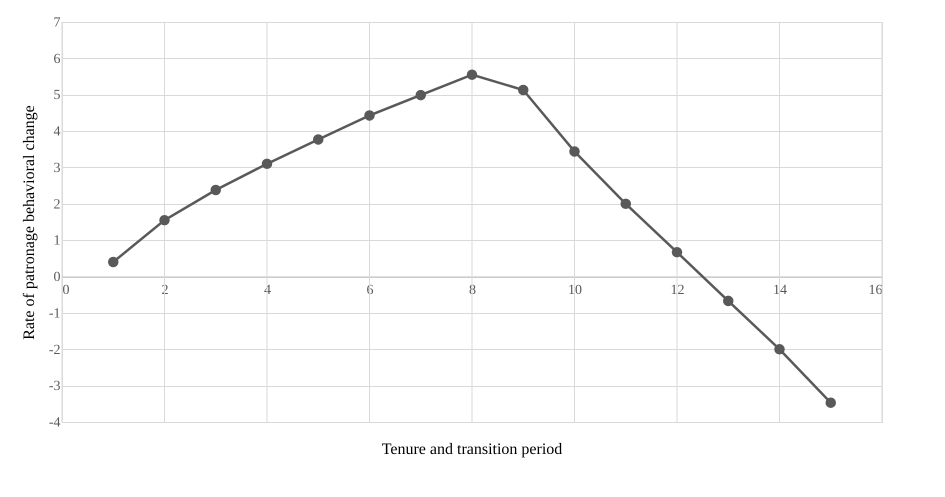 This screenshot has height=497, width=945. Describe the element at coordinates (54, 314) in the screenshot. I see `y-tick-label: -1` at that location.